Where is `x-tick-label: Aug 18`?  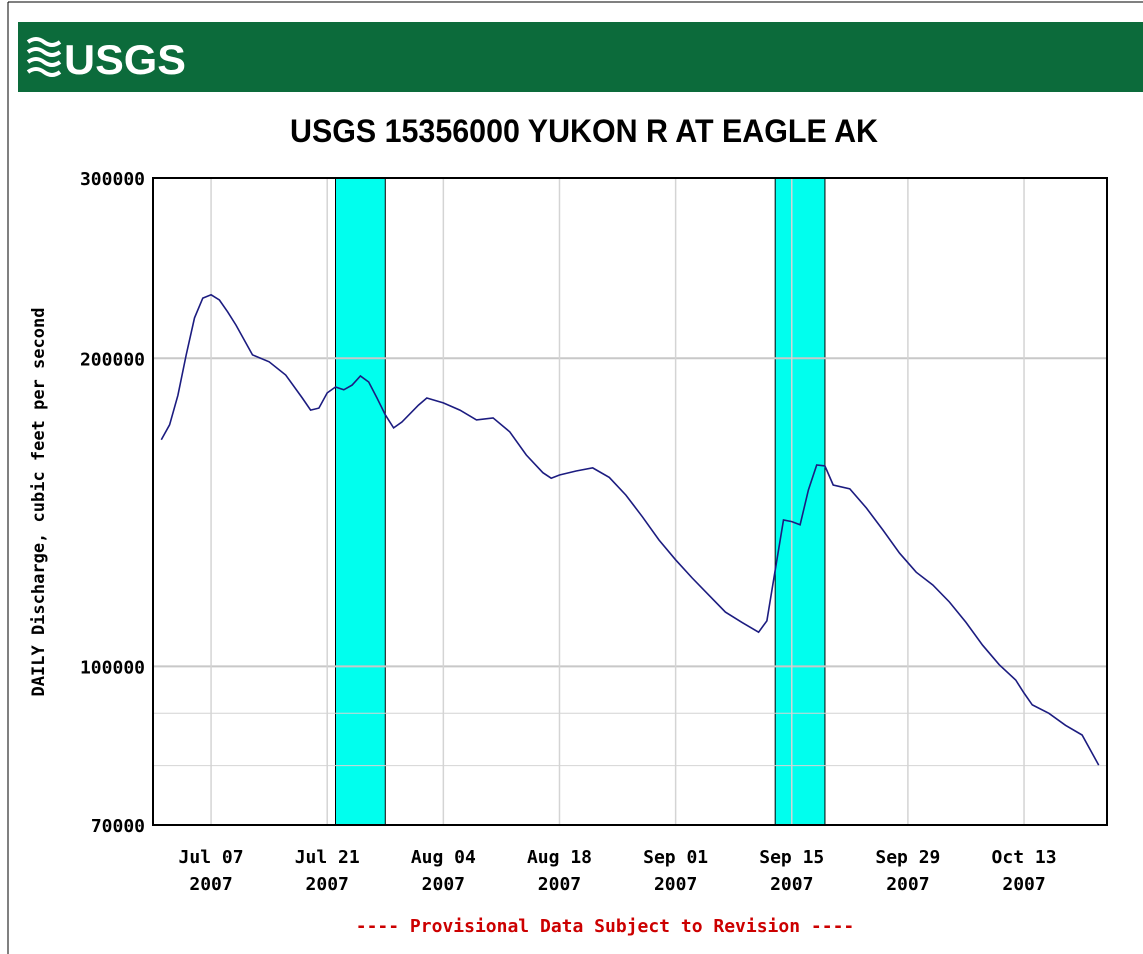
x-tick-label: Aug 18 is located at coordinates (559, 857).